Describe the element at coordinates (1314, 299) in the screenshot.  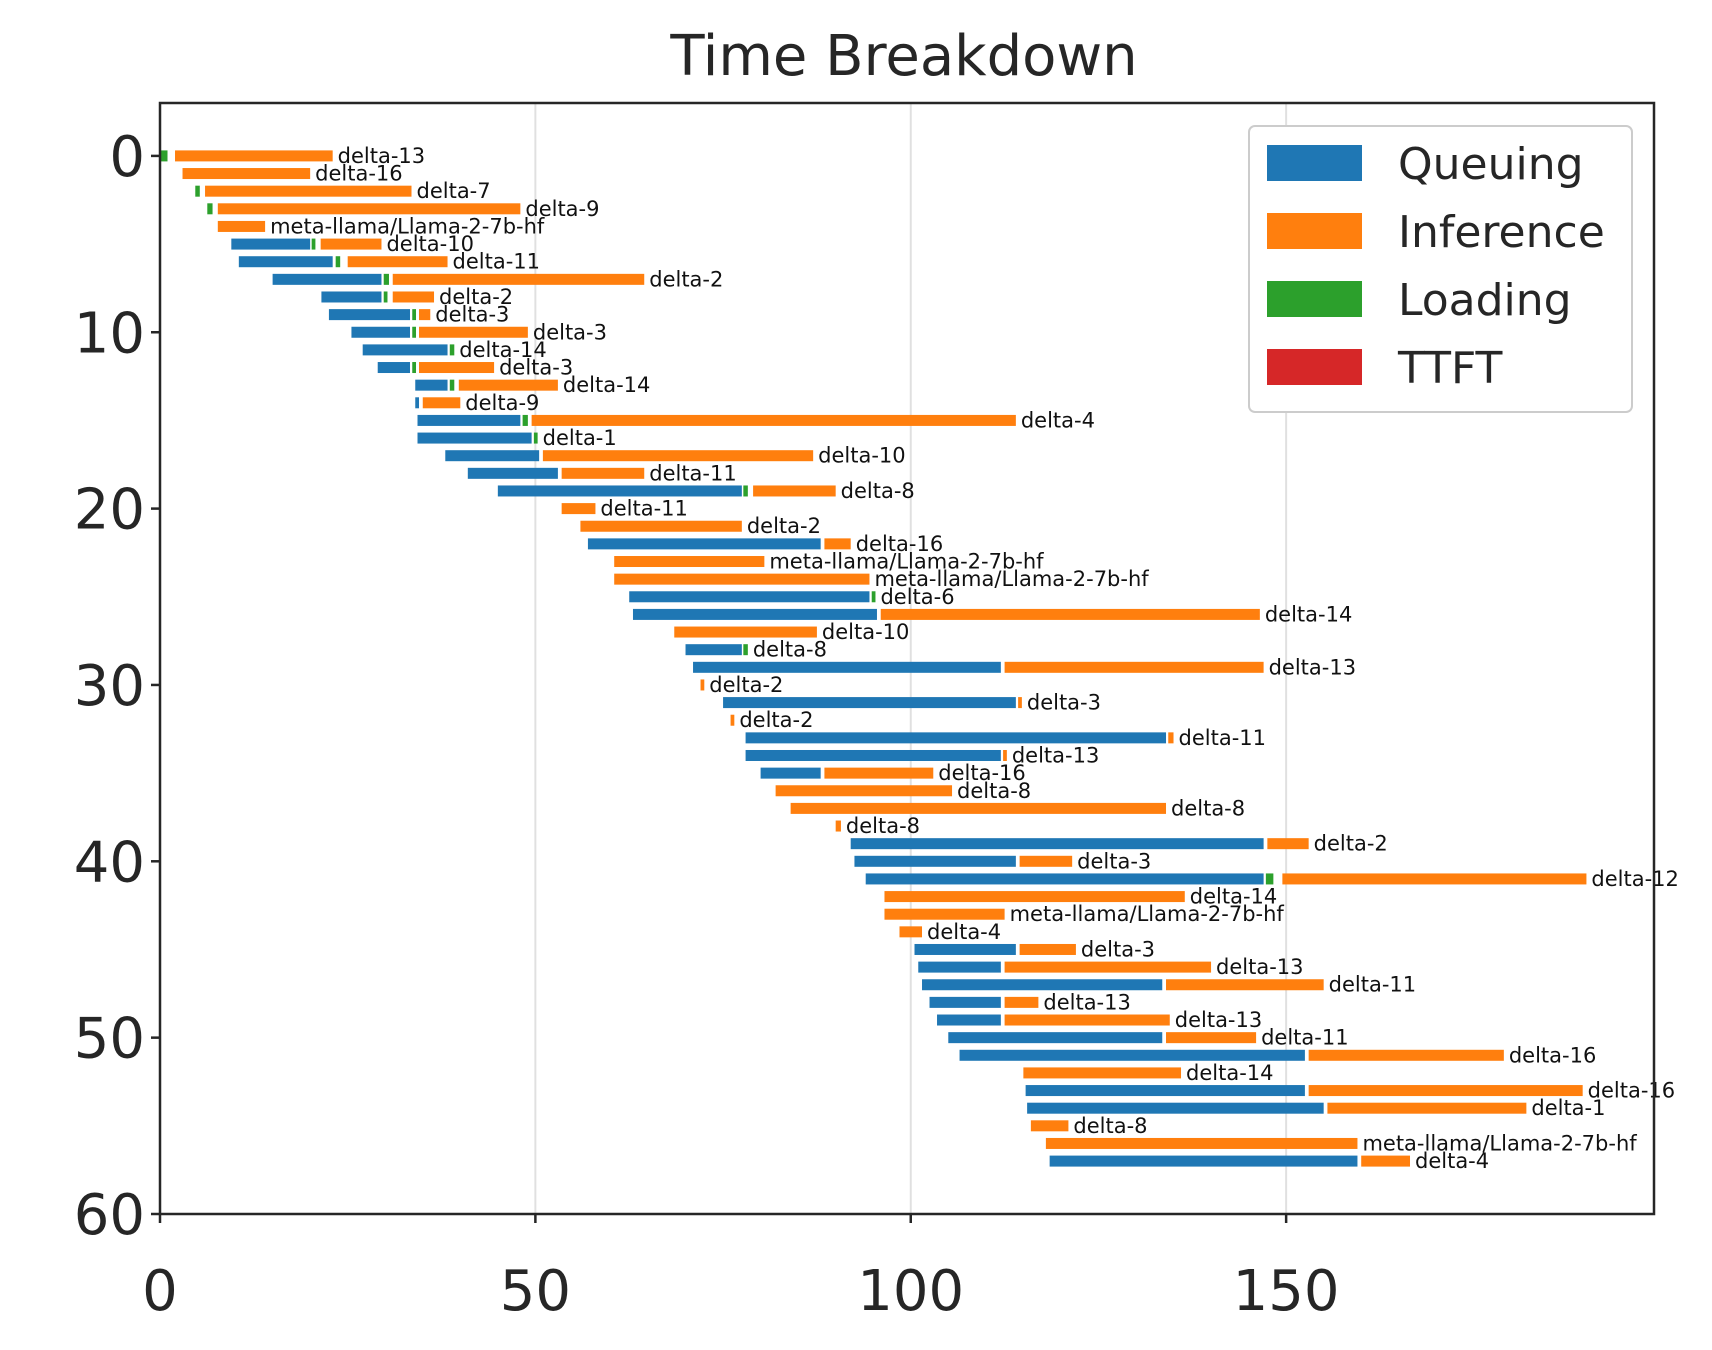
I see `legend-swatch` at that location.